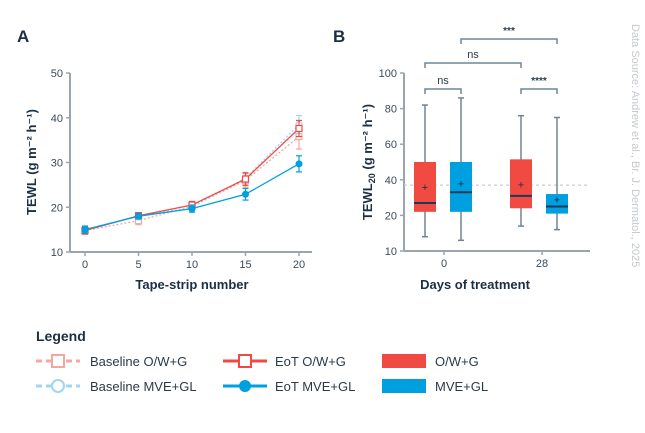  I want to click on box-mvegl-day0, so click(461, 187).